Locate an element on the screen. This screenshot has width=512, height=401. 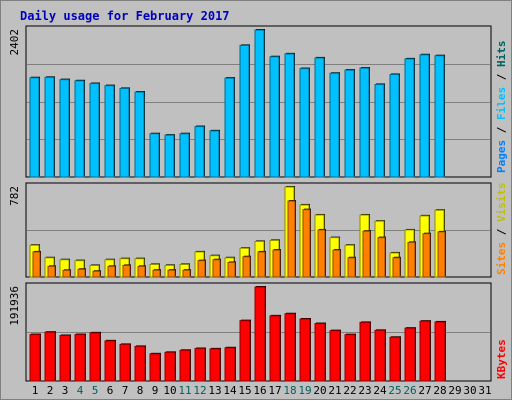
x-tick-label: 19 is located at coordinates (304, 390).